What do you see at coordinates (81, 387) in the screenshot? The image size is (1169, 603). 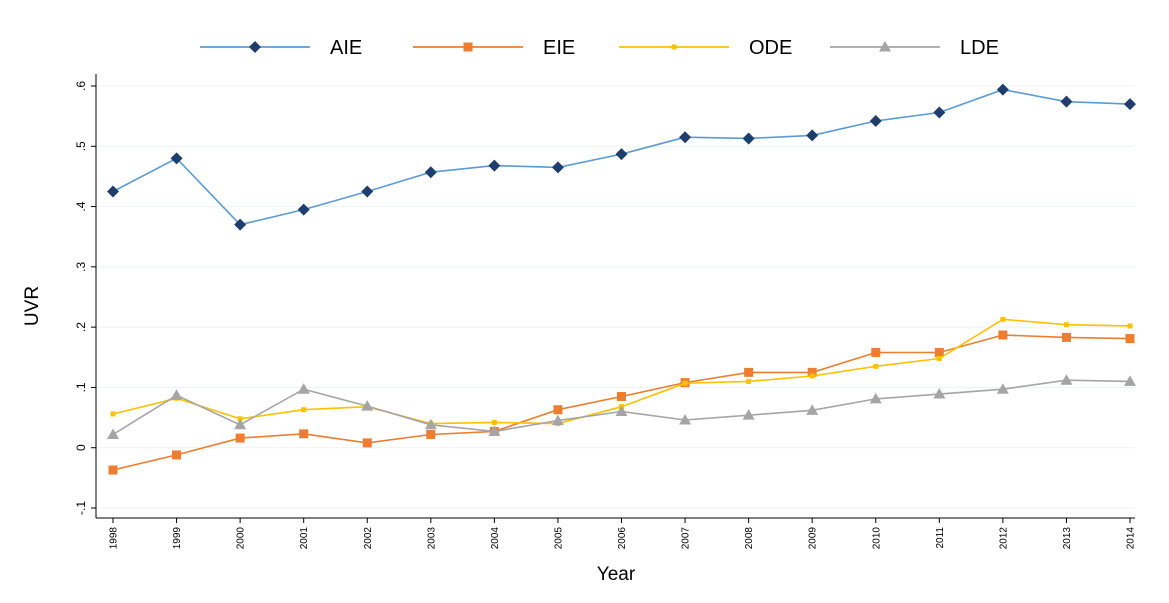 I see `y-tick-label: .1` at bounding box center [81, 387].